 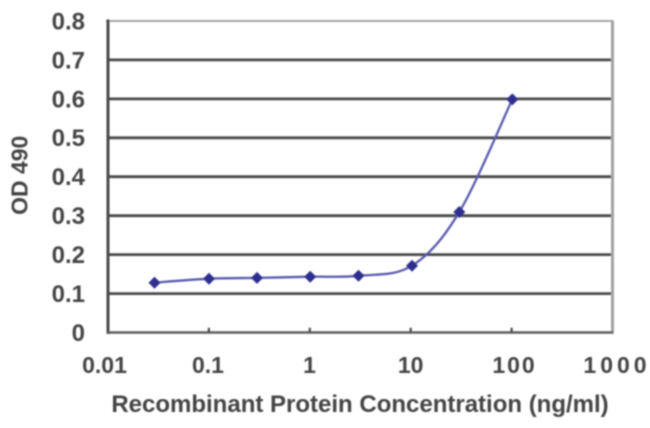 What do you see at coordinates (68, 138) in the screenshot?
I see `svg-text: 0.5` at bounding box center [68, 138].